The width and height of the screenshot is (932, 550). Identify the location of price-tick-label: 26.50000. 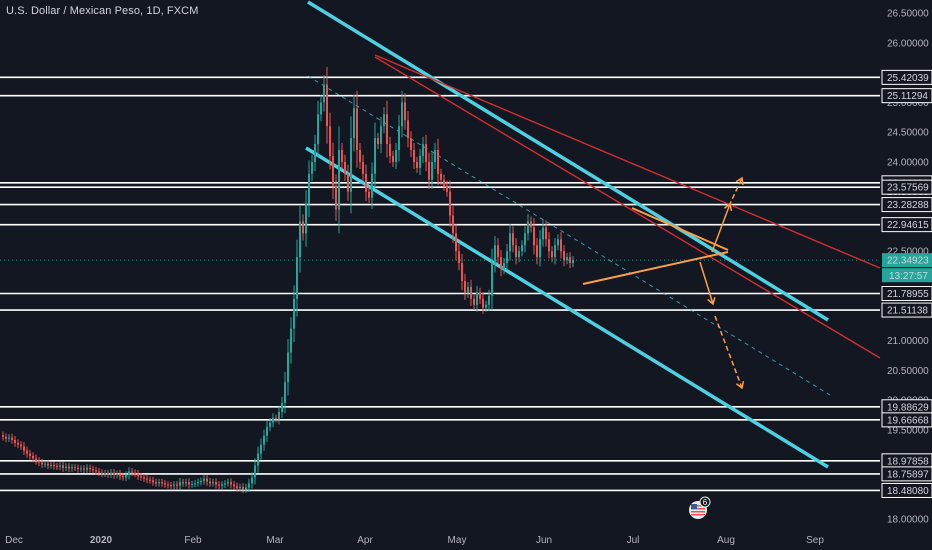
(908, 14).